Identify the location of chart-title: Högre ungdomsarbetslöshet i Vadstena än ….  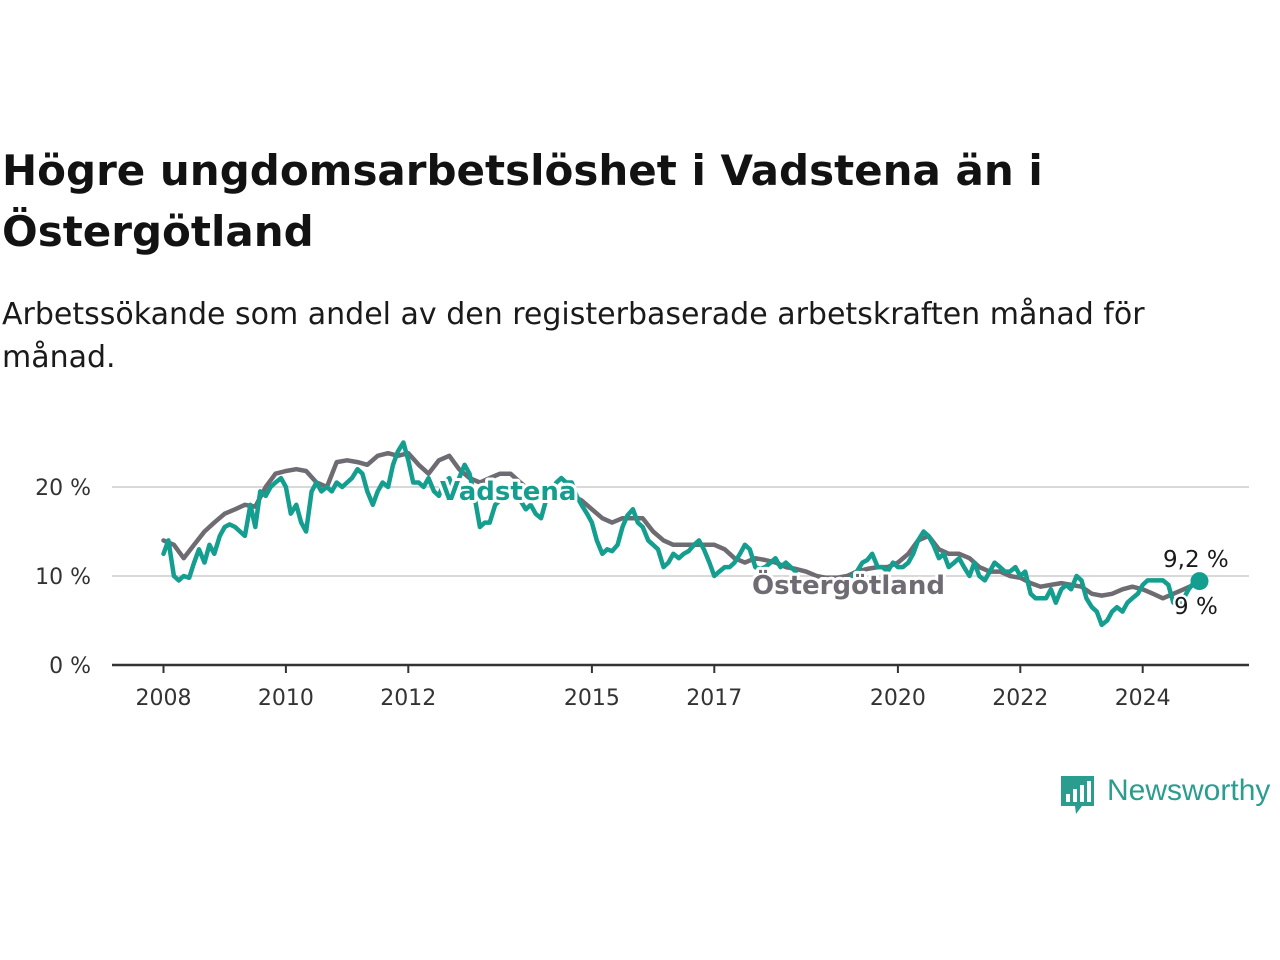
(522, 201).